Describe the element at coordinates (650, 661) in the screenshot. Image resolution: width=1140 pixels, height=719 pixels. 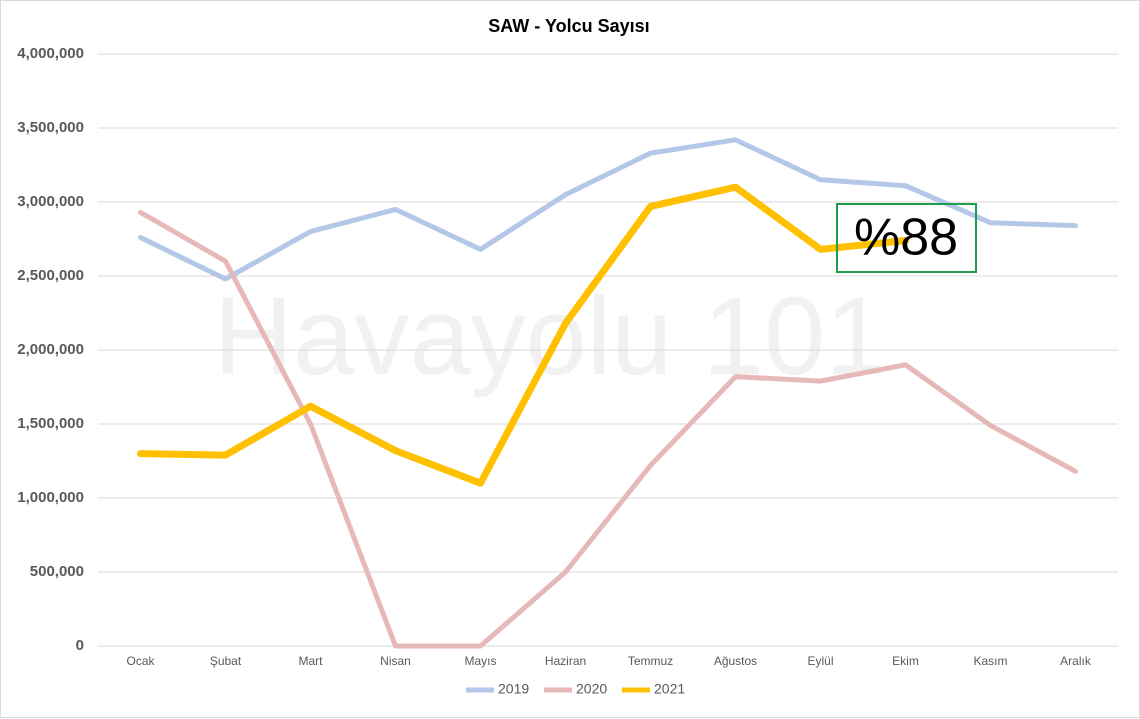
I see `x-tick-label: Temmuz` at that location.